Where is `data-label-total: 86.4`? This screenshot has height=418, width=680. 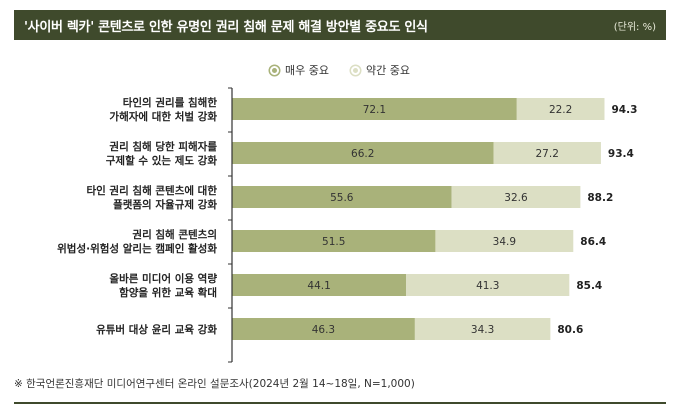
data-label-total: 86.4 is located at coordinates (593, 242).